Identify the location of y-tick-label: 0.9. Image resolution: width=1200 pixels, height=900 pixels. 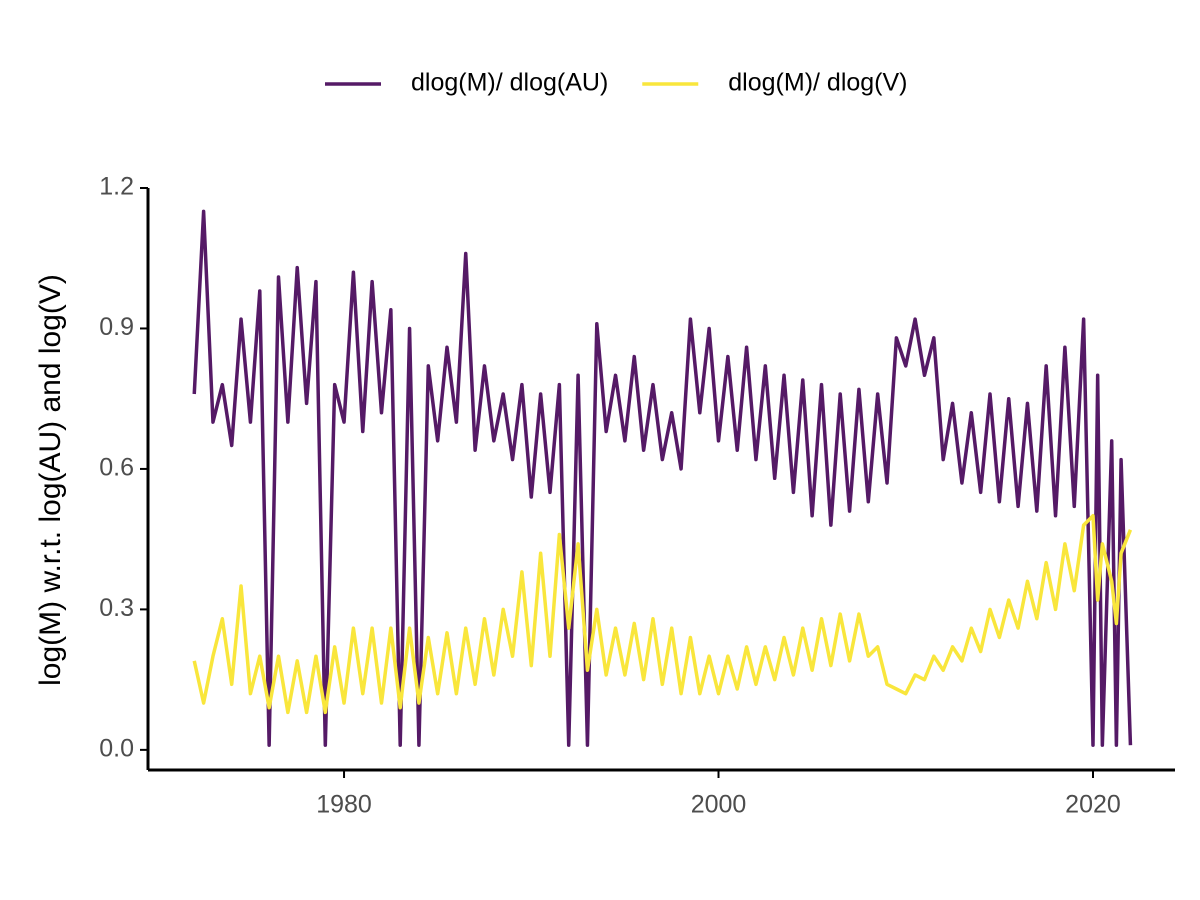
(116, 327).